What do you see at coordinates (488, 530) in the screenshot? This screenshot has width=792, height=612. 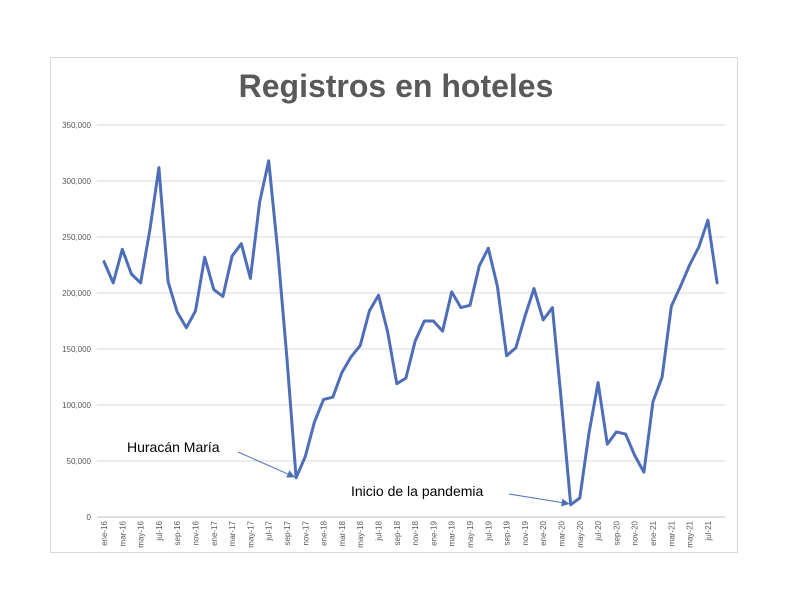 I see `x-tick-label: jul-19` at bounding box center [488, 530].